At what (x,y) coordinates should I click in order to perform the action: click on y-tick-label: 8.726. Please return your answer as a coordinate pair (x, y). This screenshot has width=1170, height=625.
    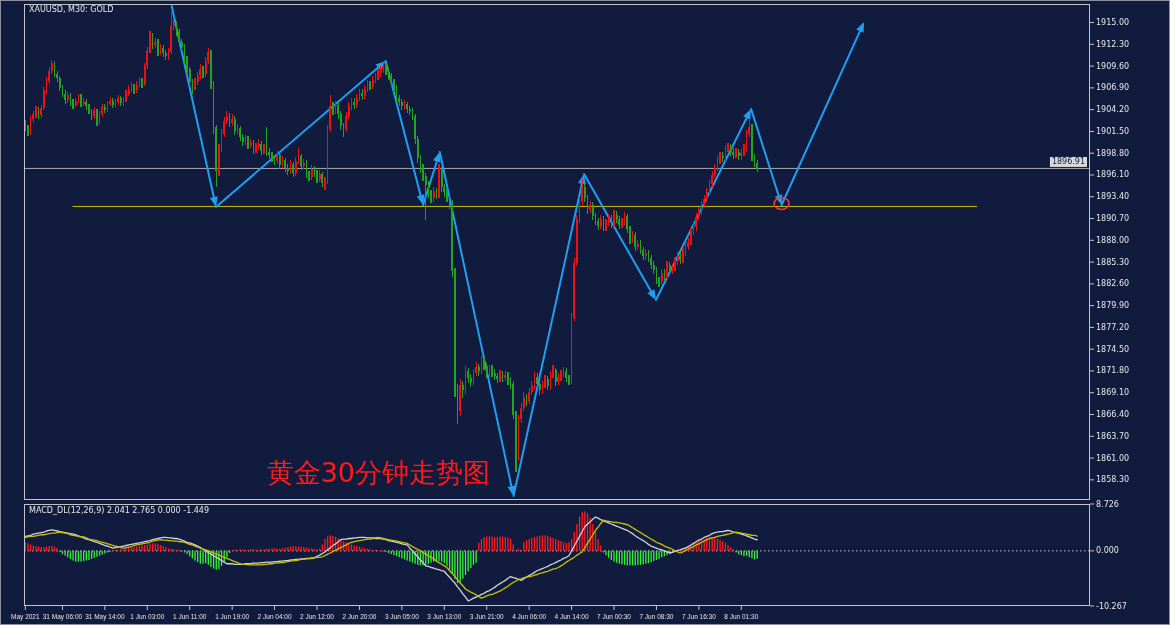
    Looking at the image, I should click on (1107, 504).